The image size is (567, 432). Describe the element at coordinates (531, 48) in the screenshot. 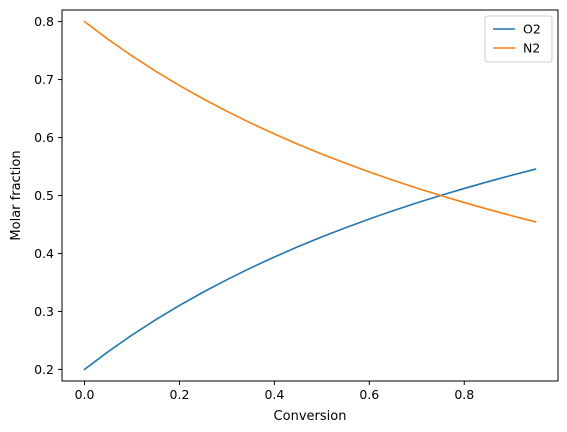

I see `legend-label-n2: N2` at that location.